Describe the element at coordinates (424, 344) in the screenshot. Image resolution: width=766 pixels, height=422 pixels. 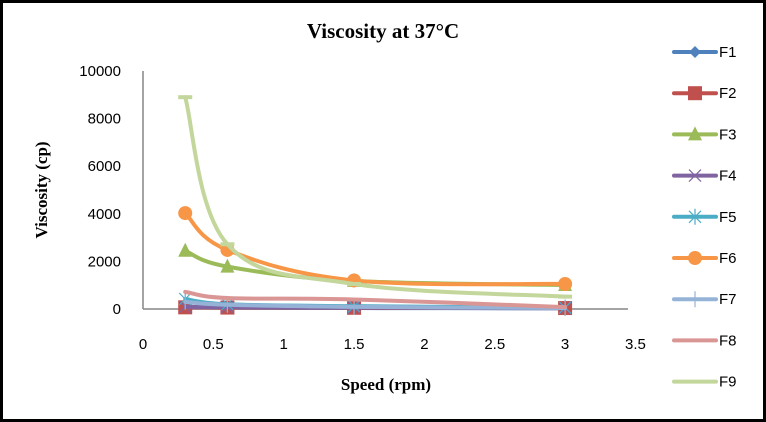
I see `x-tick-label: 2` at that location.